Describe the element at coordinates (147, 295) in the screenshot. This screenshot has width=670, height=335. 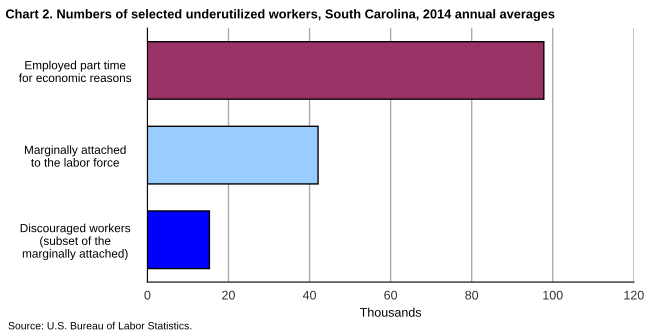
I see `x-tick-label: 0` at that location.